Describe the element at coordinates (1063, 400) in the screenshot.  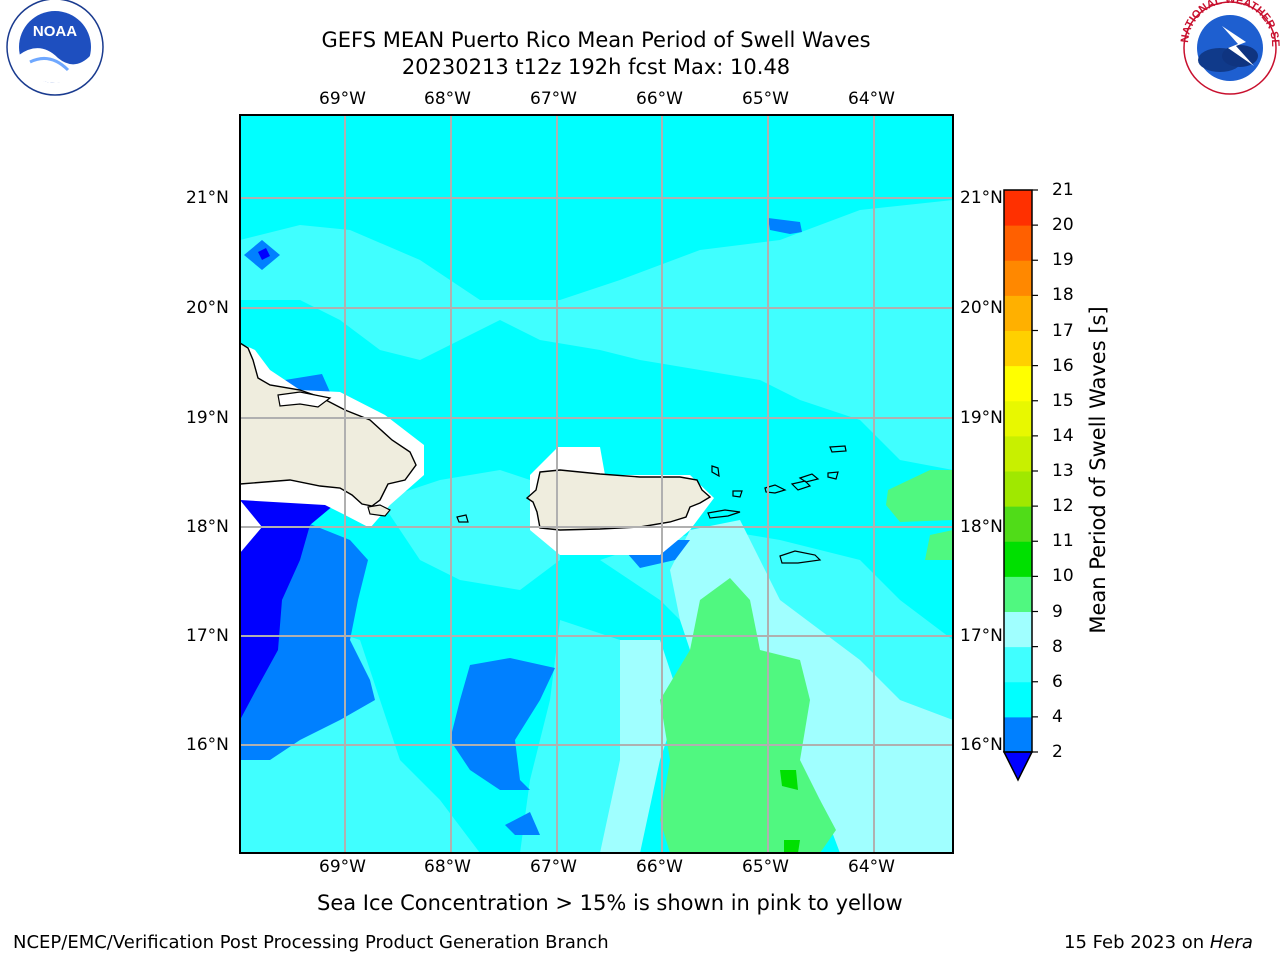
I see `colorbar-tick-label: 15` at that location.